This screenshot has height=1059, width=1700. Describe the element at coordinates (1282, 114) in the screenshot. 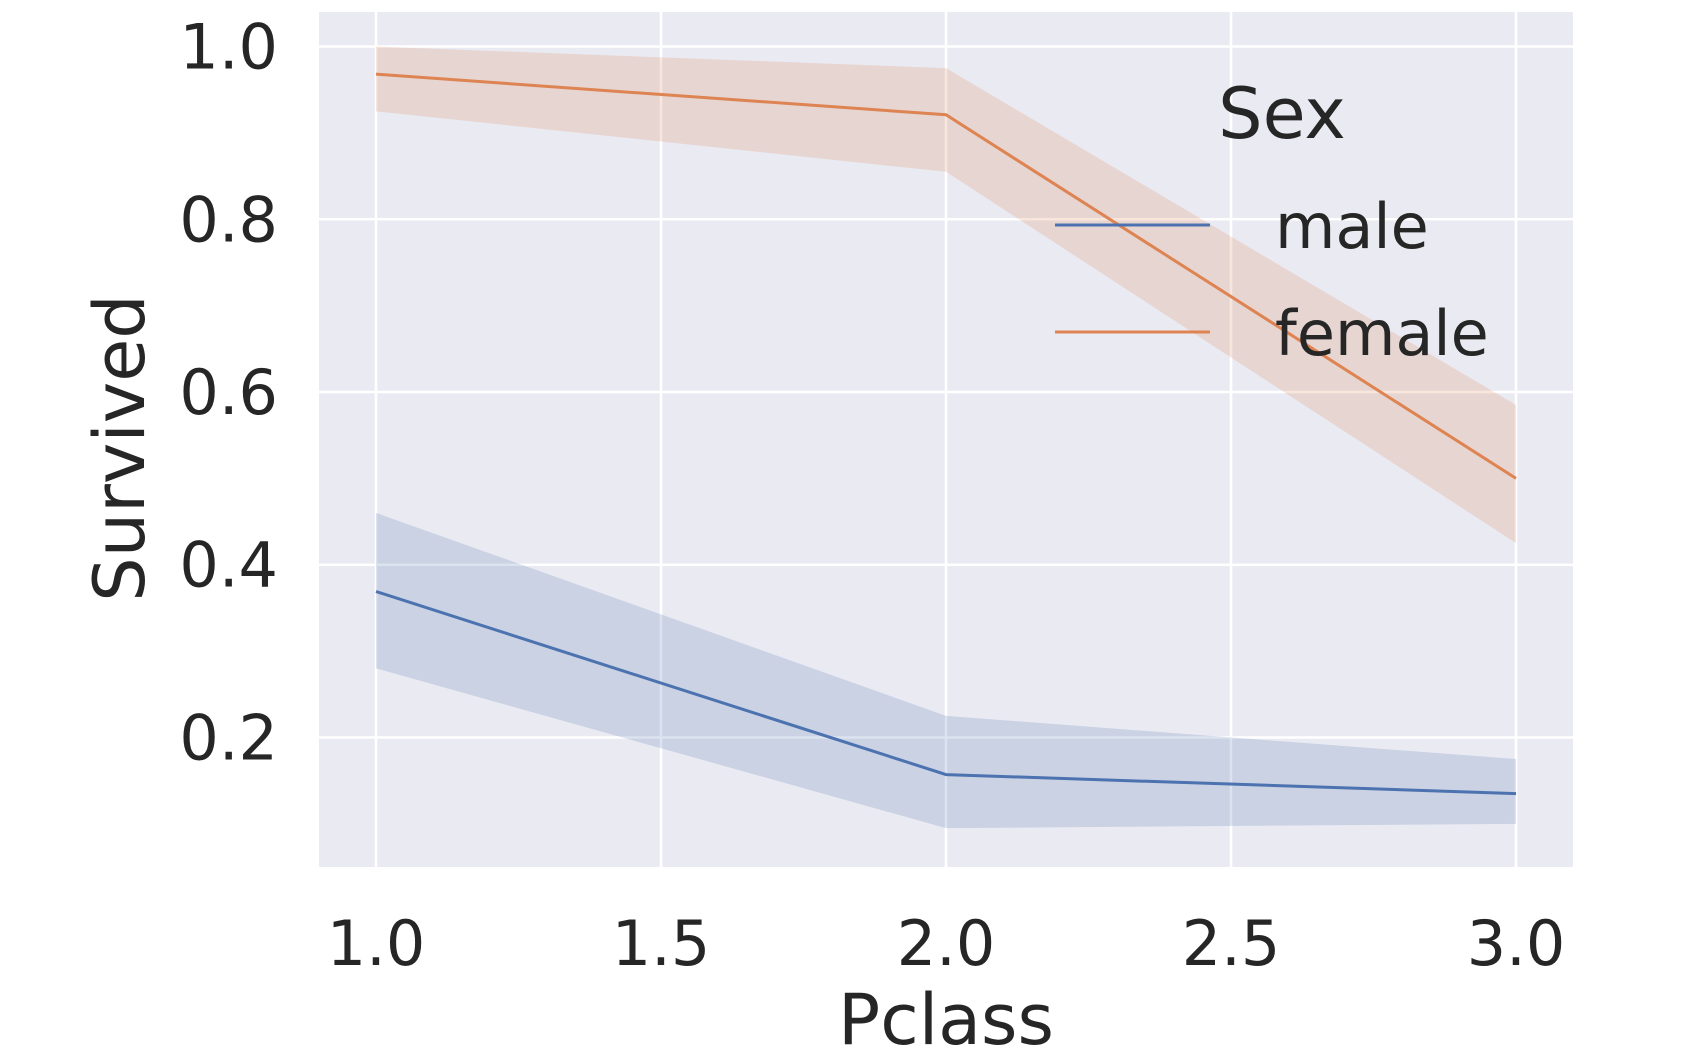

I see `legend-title: Sex` at that location.